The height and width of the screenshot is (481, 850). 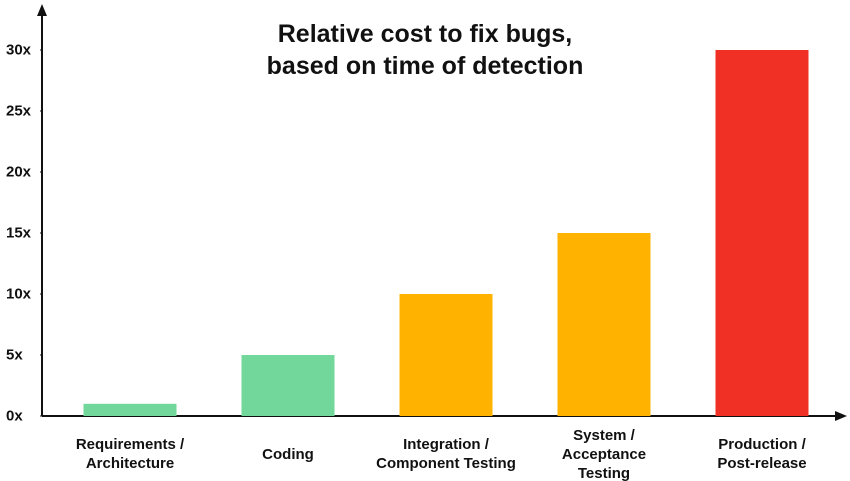 What do you see at coordinates (762, 454) in the screenshot?
I see `x-tick-label: Production / Post-release` at bounding box center [762, 454].